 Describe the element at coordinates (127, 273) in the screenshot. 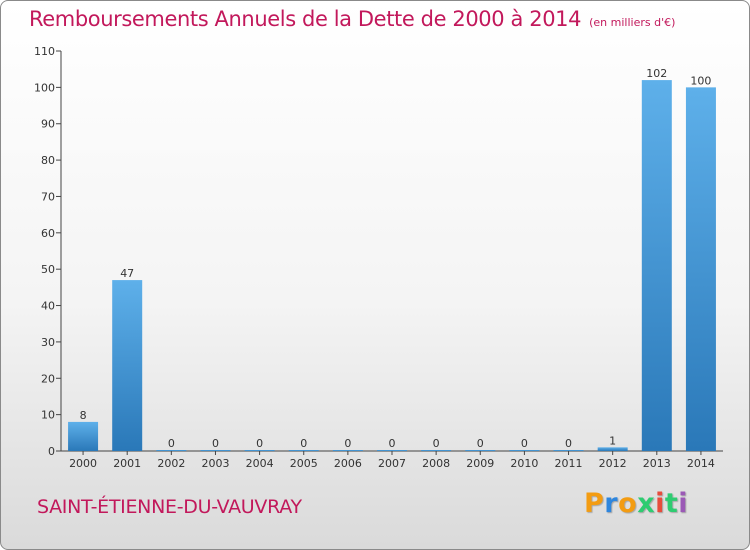

I see `bar-value-label: 47` at that location.